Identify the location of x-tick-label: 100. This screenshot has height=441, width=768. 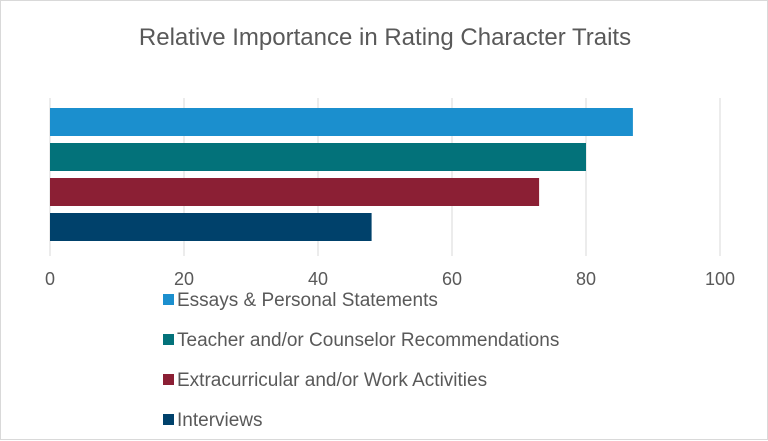
(720, 279).